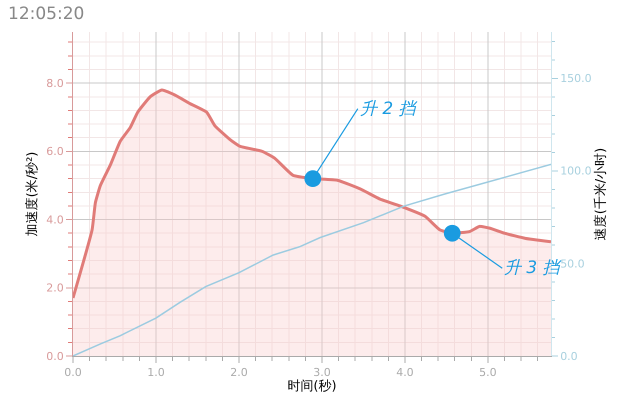 The height and width of the screenshot is (402, 630). What do you see at coordinates (46, 14) in the screenshot?
I see `text: 12:05:20` at bounding box center [46, 14].